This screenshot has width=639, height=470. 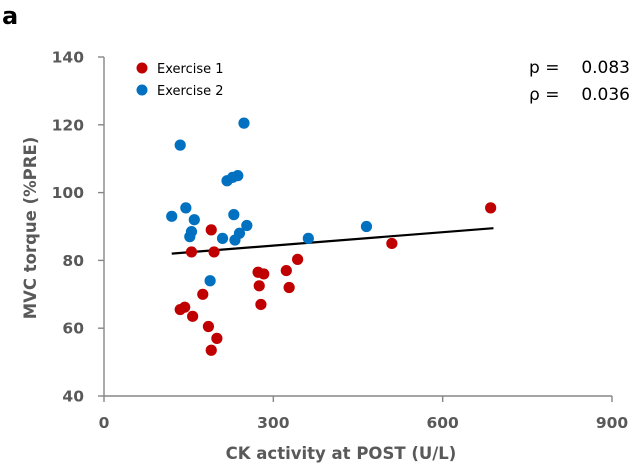 I want to click on legend: Exercise 1 Exercise 2, so click(x=180, y=80).